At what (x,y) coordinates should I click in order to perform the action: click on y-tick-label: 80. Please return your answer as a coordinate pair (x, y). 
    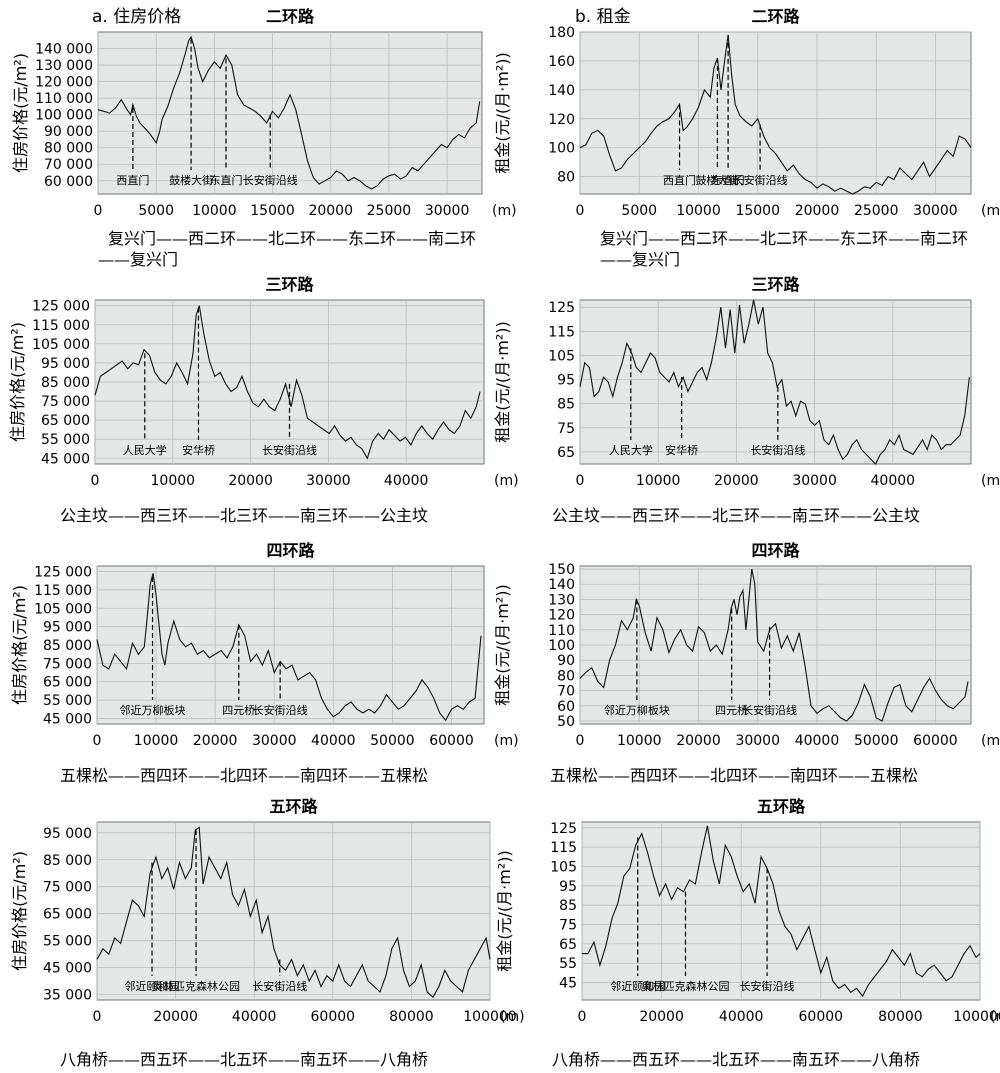
    Looking at the image, I should click on (566, 676).